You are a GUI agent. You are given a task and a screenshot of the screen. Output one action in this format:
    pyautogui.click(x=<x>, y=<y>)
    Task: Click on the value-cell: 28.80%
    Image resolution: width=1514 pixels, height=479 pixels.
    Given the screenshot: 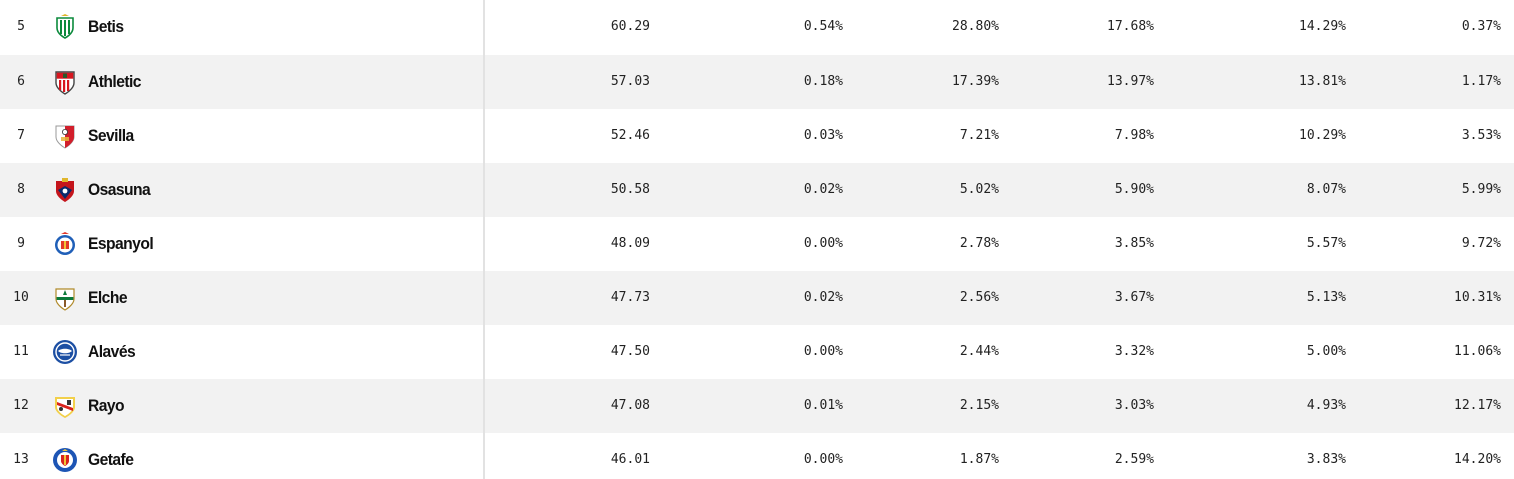 What is the action you would take?
    pyautogui.click(x=975, y=26)
    